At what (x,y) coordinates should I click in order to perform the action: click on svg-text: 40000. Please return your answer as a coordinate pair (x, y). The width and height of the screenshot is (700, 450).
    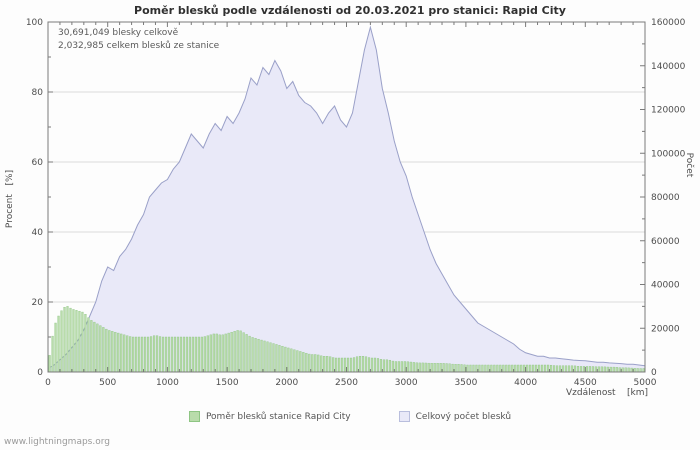
    Looking at the image, I should click on (665, 286).